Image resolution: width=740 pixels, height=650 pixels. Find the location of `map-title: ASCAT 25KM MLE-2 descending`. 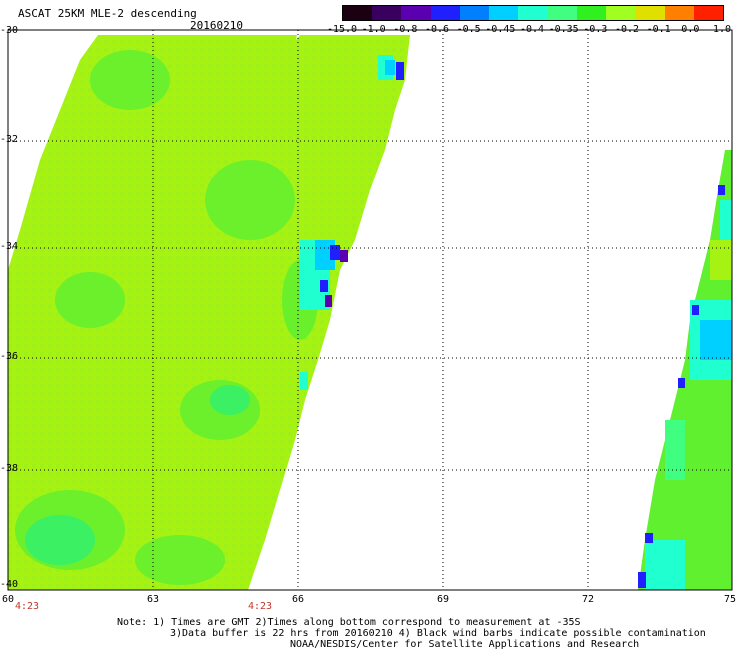

map-title: ASCAT 25KM MLE-2 descending is located at coordinates (107, 13).